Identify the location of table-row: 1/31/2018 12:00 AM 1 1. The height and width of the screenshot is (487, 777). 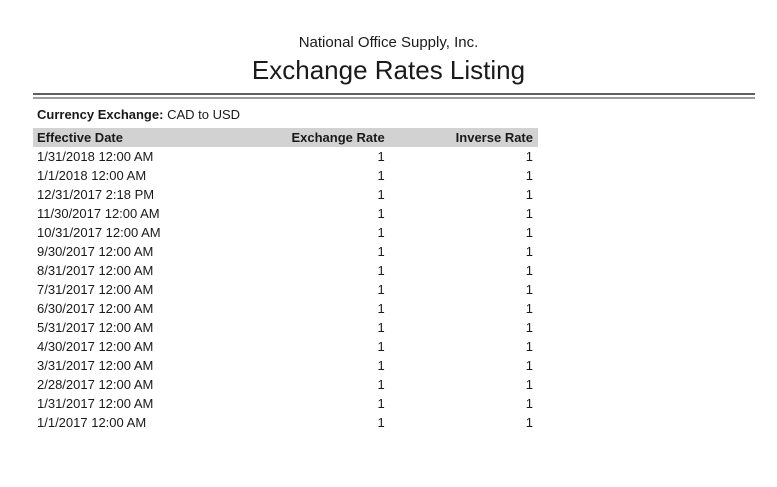
(285, 156).